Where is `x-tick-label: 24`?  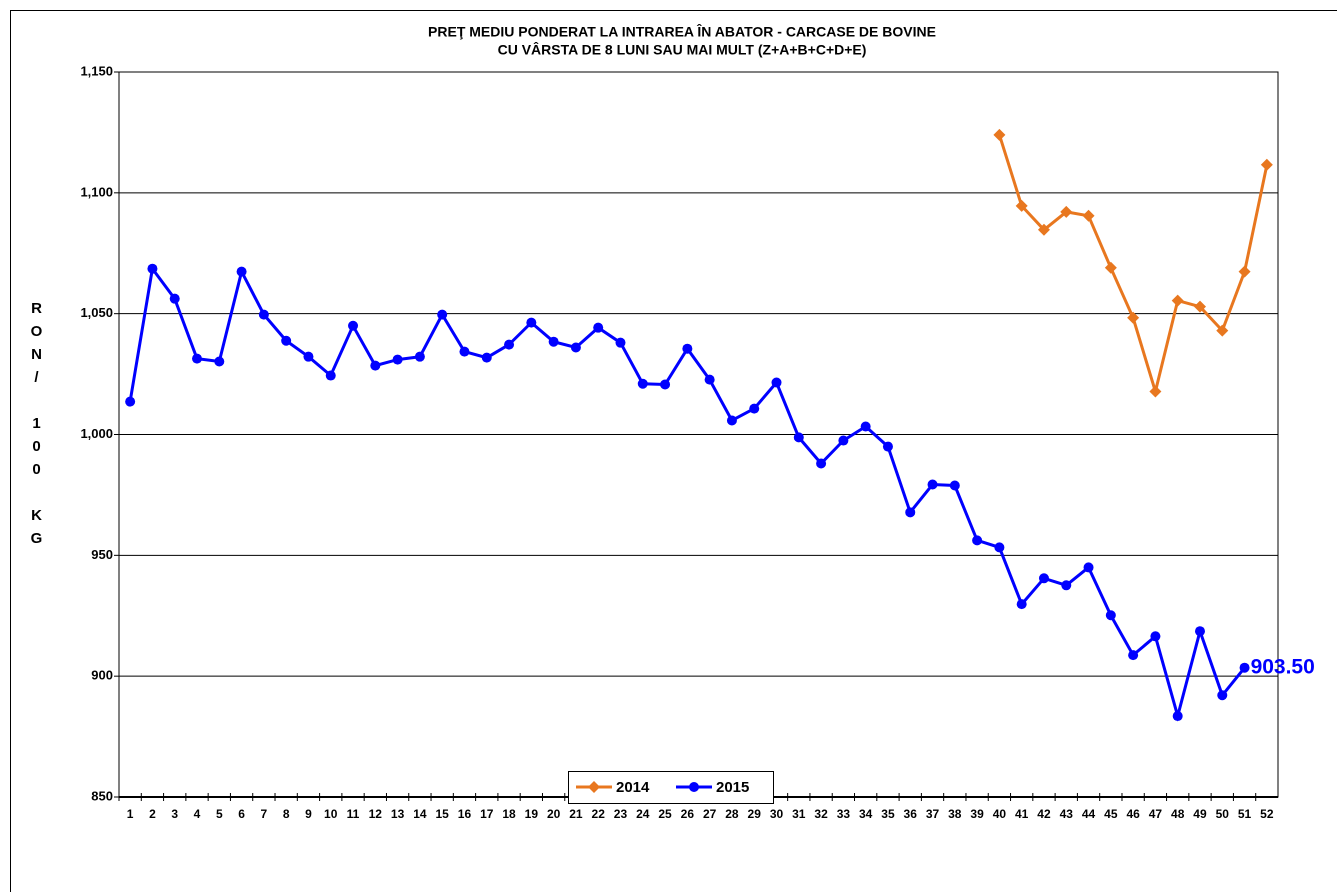
x-tick-label: 24 is located at coordinates (643, 814).